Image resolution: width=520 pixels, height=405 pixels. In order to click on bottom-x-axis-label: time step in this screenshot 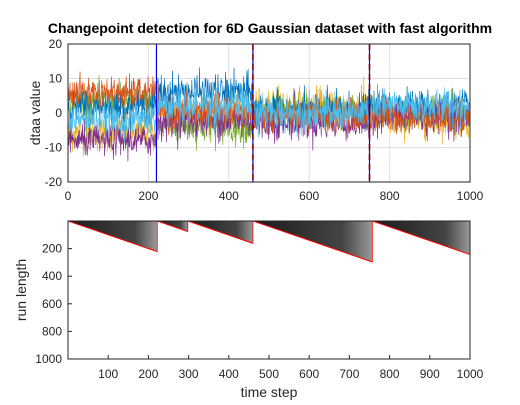, I will do `click(269, 392)`.